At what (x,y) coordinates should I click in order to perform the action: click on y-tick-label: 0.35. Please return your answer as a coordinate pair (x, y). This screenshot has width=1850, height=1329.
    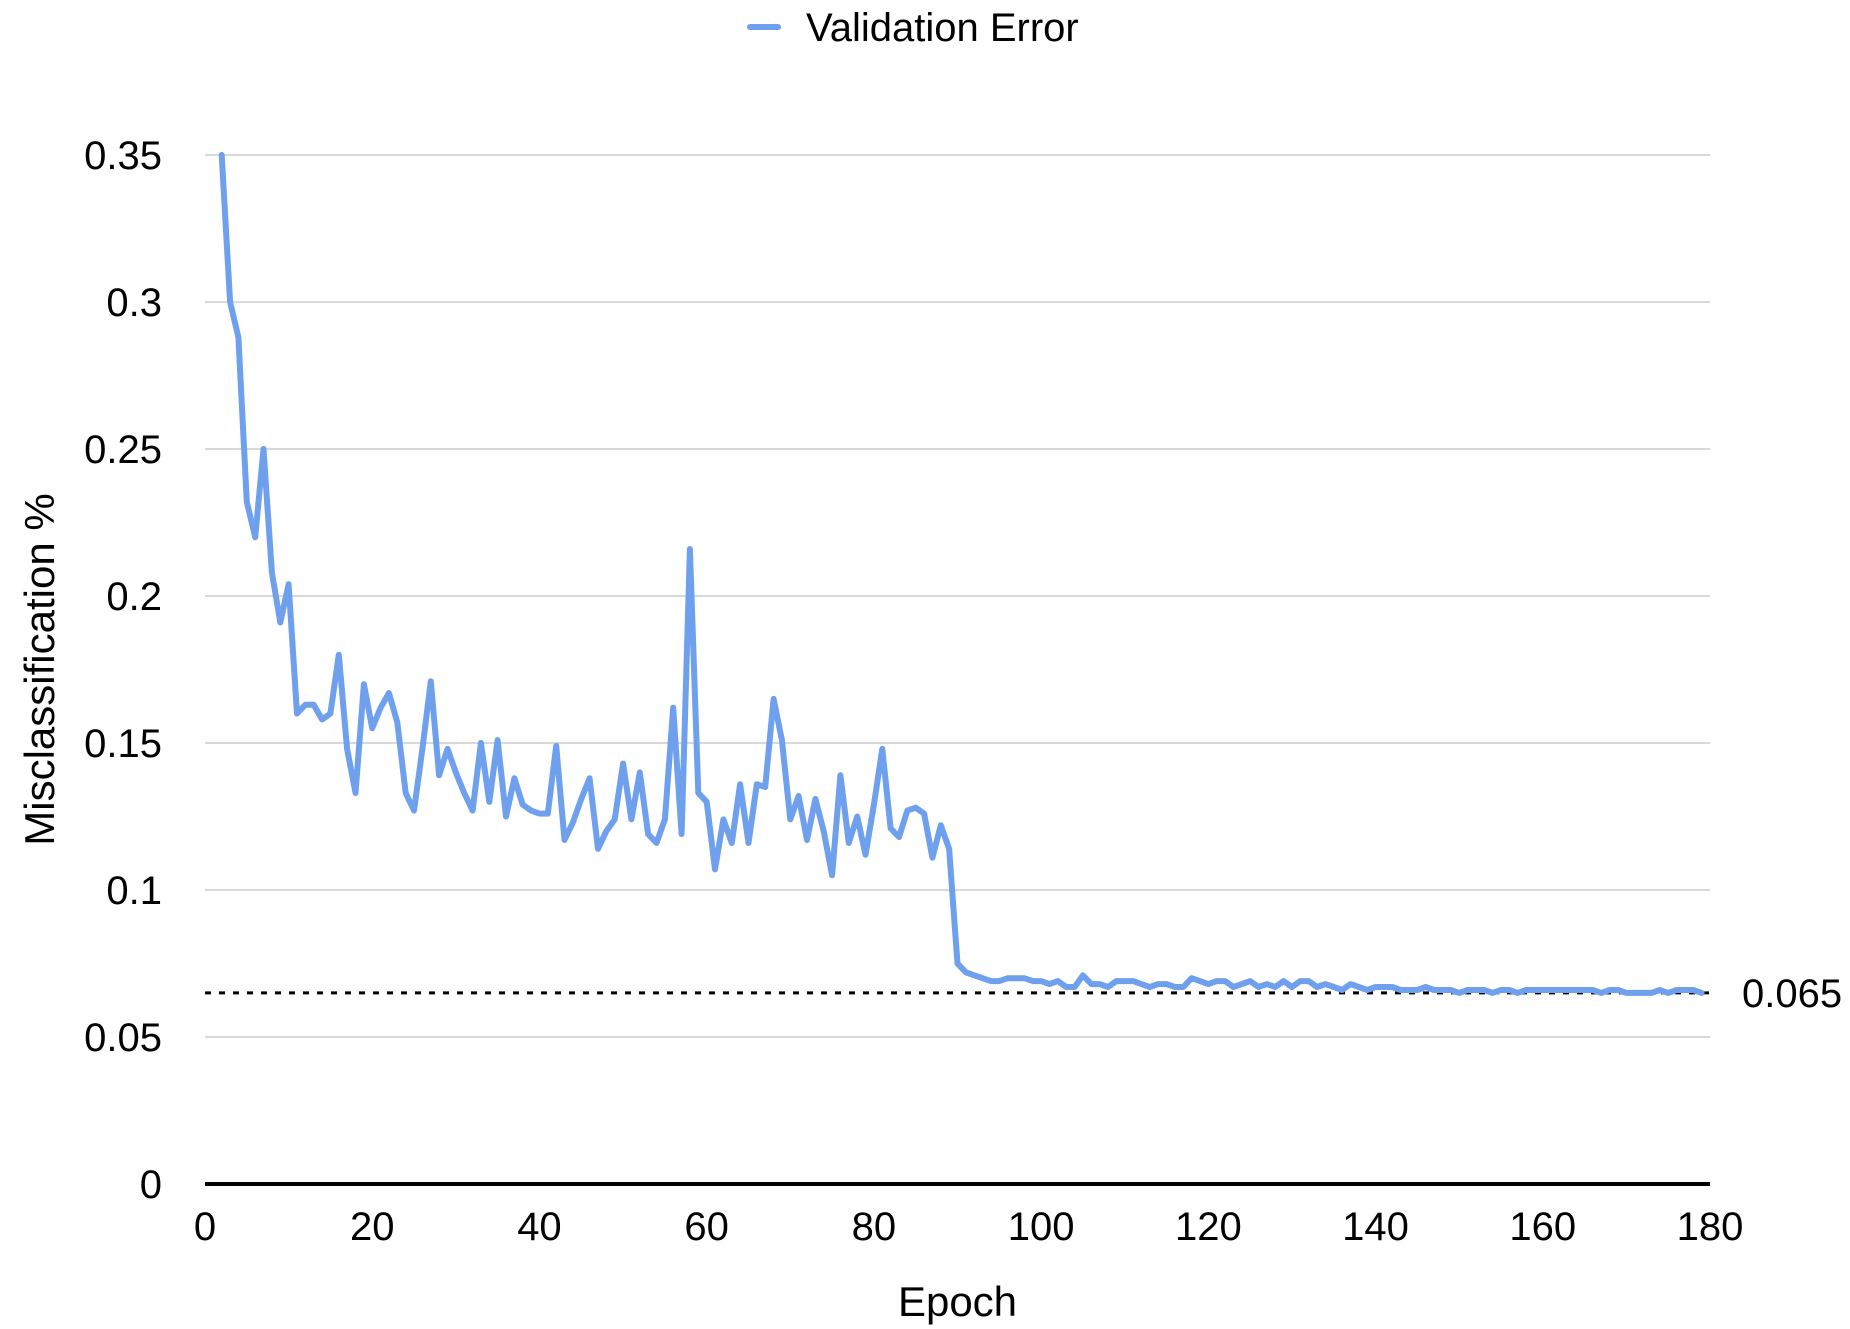
    Looking at the image, I should click on (123, 156).